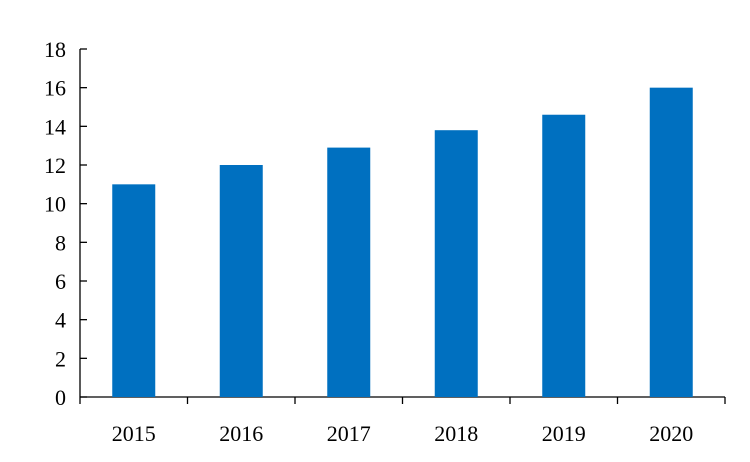 The height and width of the screenshot is (462, 750). What do you see at coordinates (456, 263) in the screenshot?
I see `bar-2018` at bounding box center [456, 263].